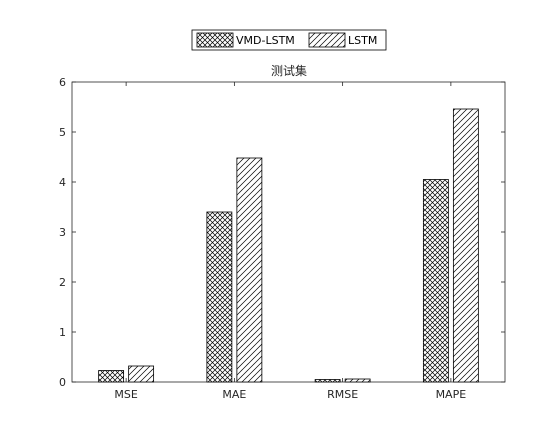 Image resolution: width=560 pixels, height=421 pixels. I want to click on bar-vmd-lstm-mae, so click(219, 297).